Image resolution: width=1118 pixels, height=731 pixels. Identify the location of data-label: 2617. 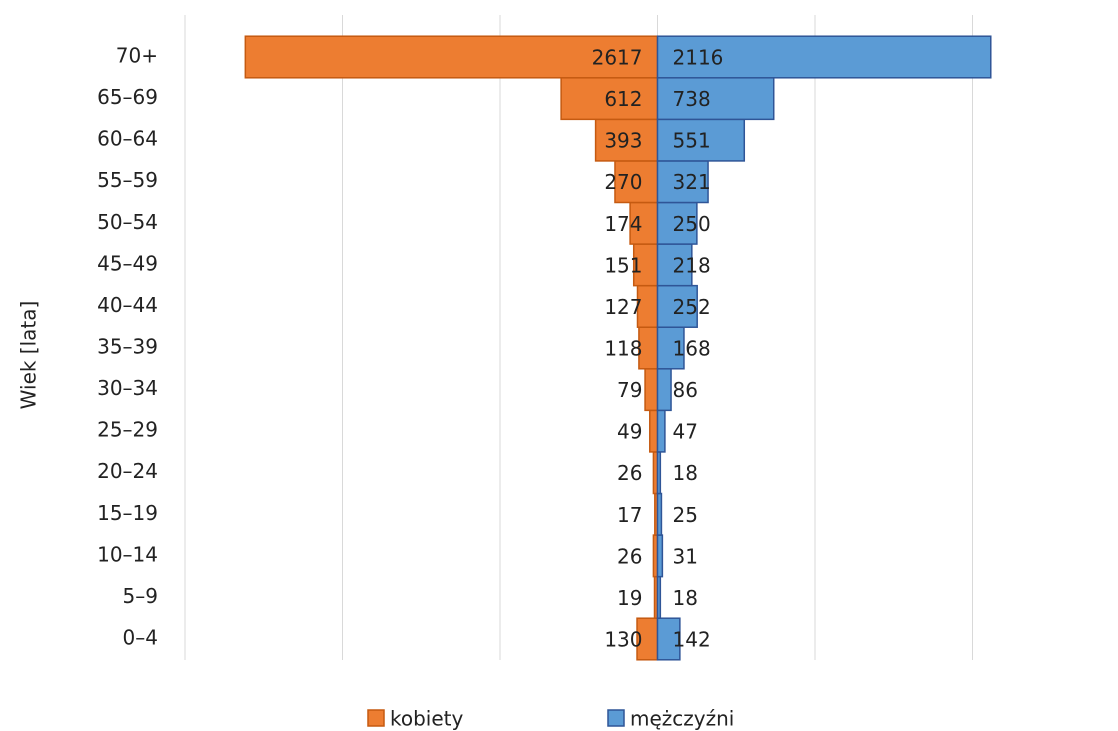
(617, 58).